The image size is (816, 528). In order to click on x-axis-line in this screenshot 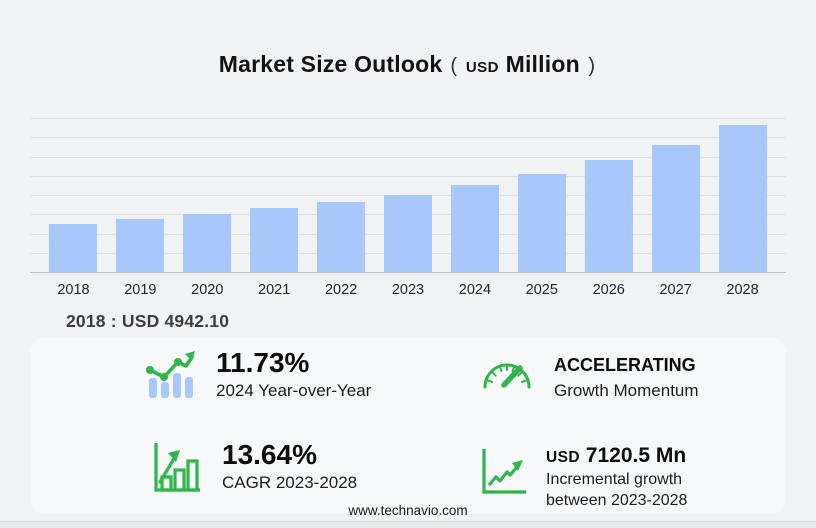, I will do `click(408, 272)`.